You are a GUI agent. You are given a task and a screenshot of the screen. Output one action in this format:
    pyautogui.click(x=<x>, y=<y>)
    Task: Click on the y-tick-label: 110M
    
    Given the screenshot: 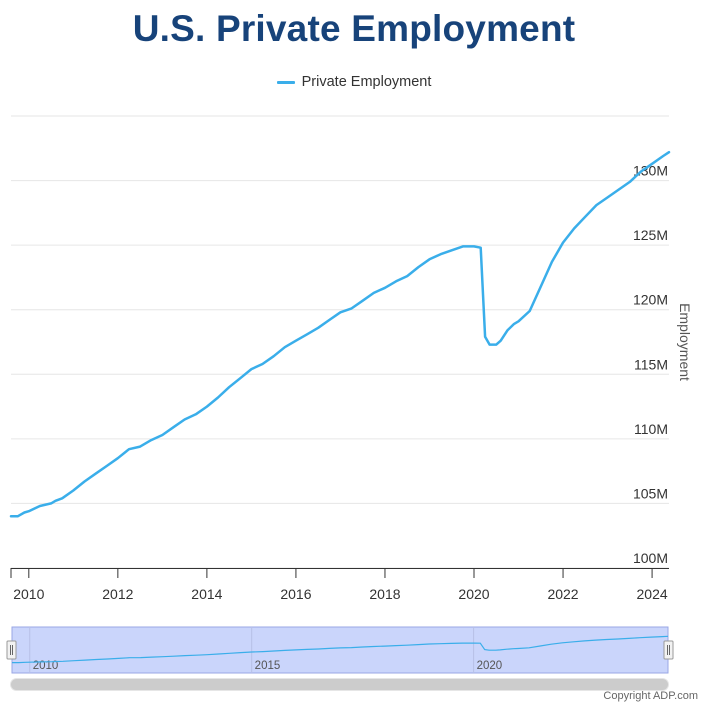 What is the action you would take?
    pyautogui.click(x=651, y=429)
    